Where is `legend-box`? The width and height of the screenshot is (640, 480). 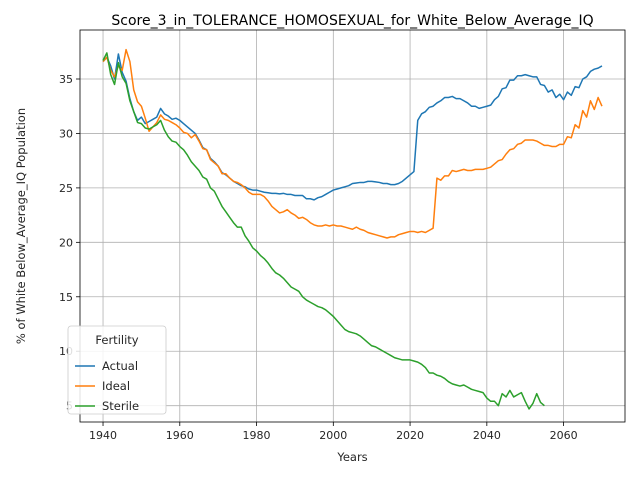 legend-box is located at coordinates (117, 370).